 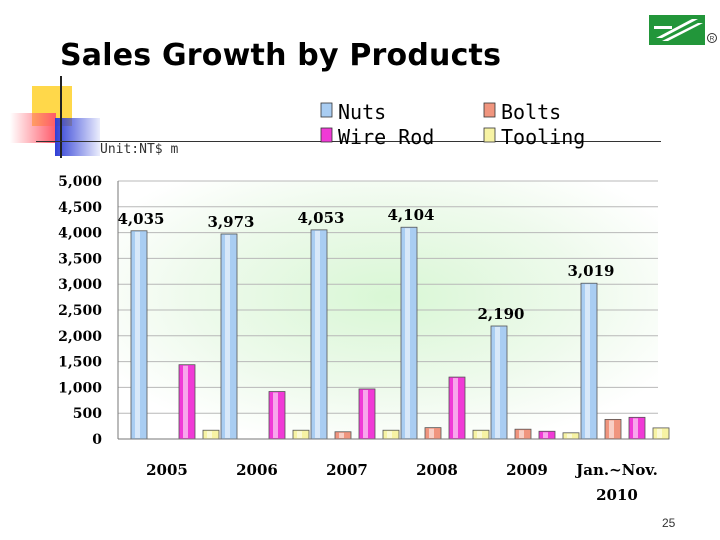 I want to click on y-tick-label: 2,000, so click(x=80, y=337).